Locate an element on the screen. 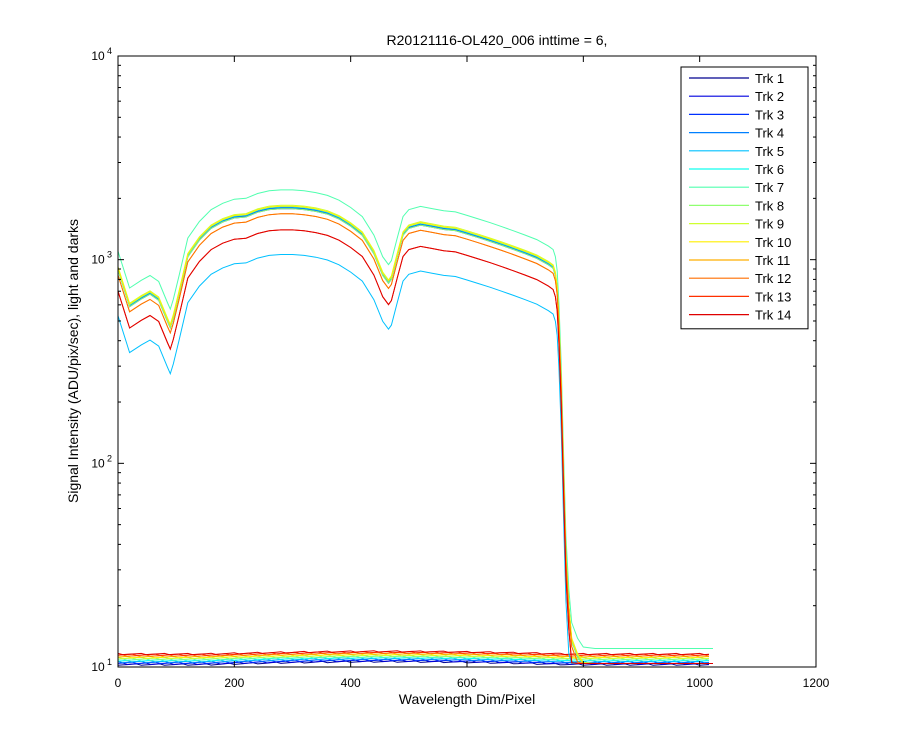 Image resolution: width=900 pixels, height=755 pixels. chart-title: R20121116-OL420_006 inttime = 6, is located at coordinates (497, 40).